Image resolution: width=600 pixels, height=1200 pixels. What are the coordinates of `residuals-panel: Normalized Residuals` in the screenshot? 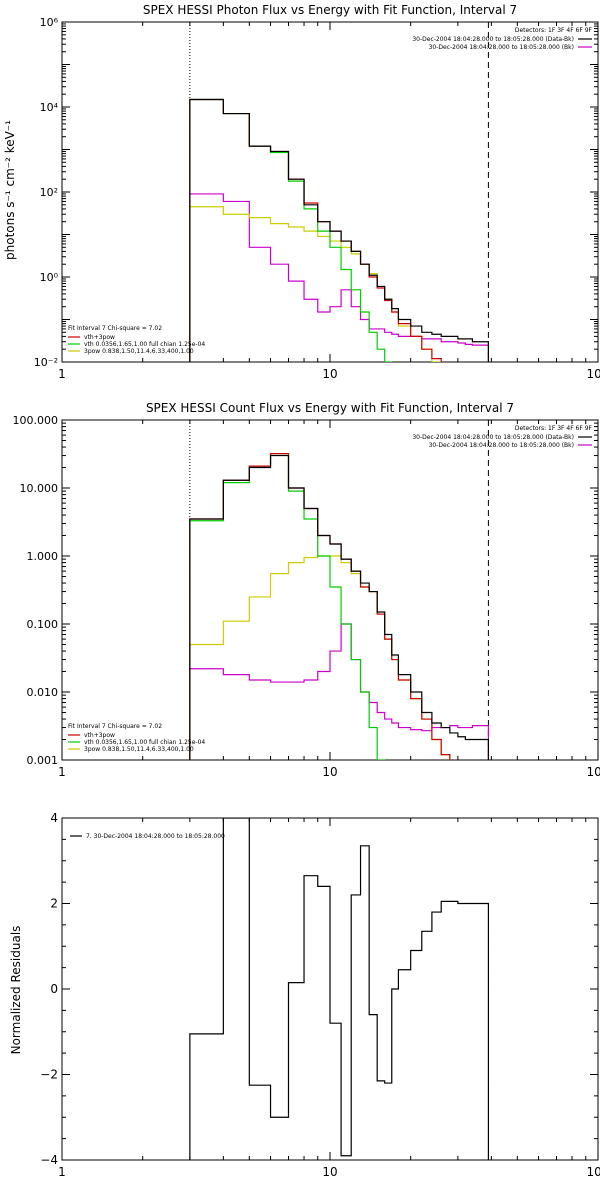 It's located at (16, 990).